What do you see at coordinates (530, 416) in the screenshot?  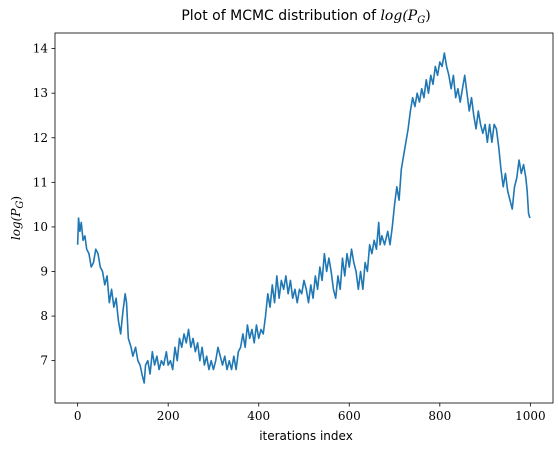 I see `x-tick-label: 1000` at bounding box center [530, 416].